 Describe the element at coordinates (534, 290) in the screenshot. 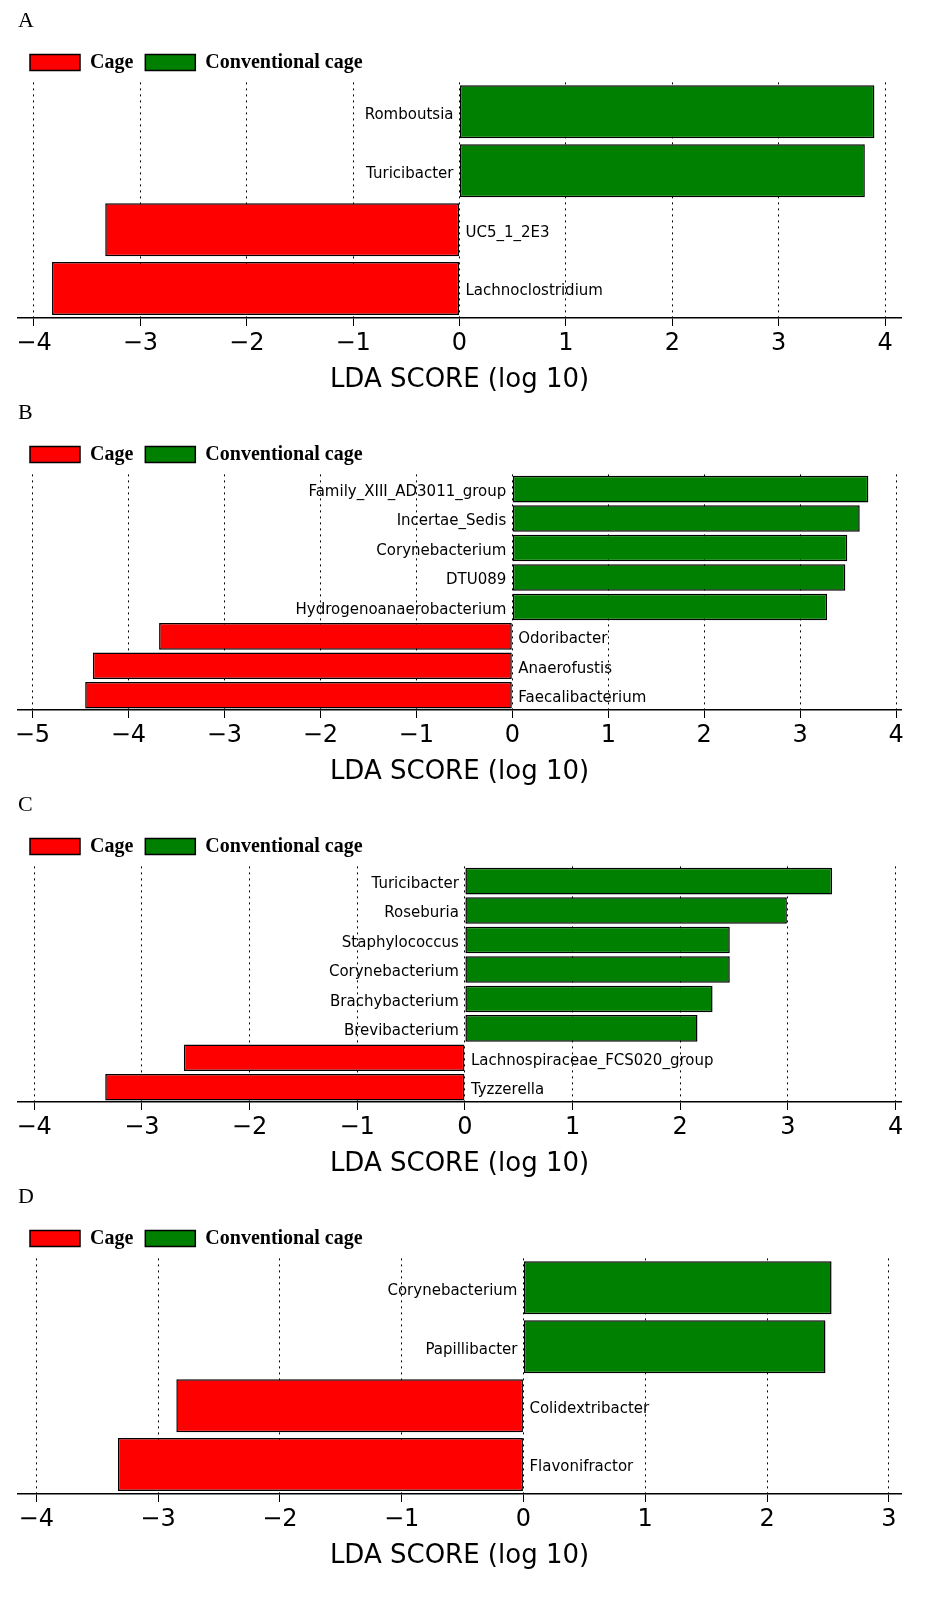

I see `y-tick-label: Lachnoclostridium` at that location.